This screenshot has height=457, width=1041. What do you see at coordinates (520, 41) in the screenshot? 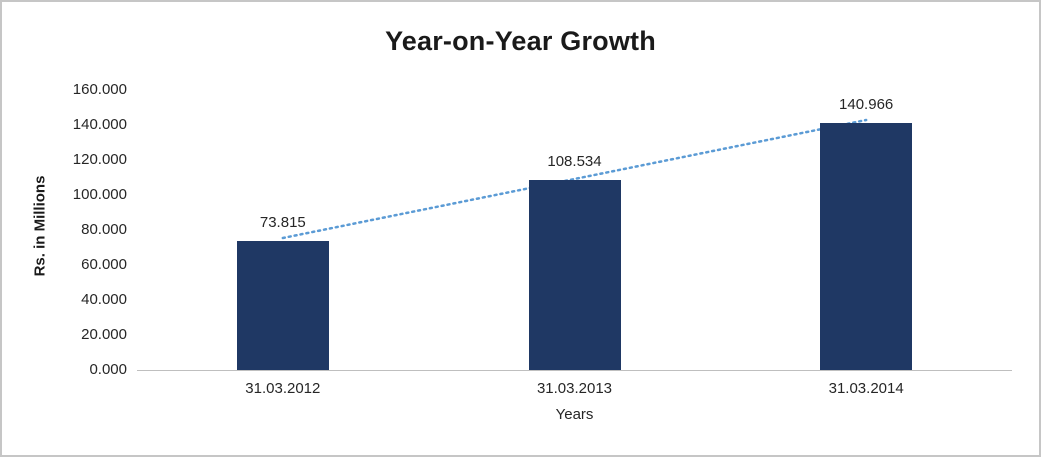
I see `chart-title: Year-on-Year Growth` at bounding box center [520, 41].